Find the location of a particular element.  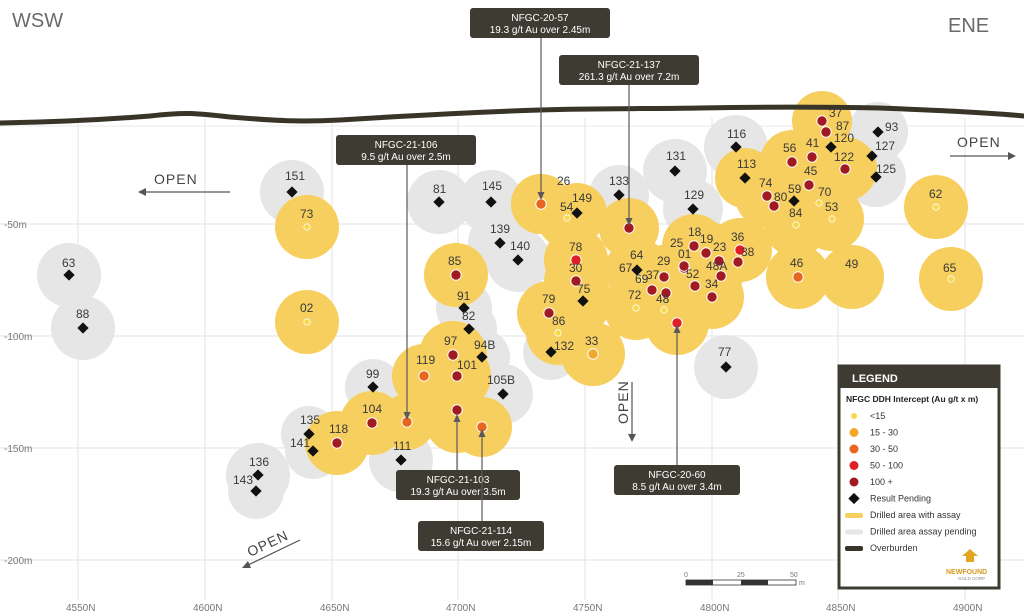

hole-label: 67 is located at coordinates (626, 268).